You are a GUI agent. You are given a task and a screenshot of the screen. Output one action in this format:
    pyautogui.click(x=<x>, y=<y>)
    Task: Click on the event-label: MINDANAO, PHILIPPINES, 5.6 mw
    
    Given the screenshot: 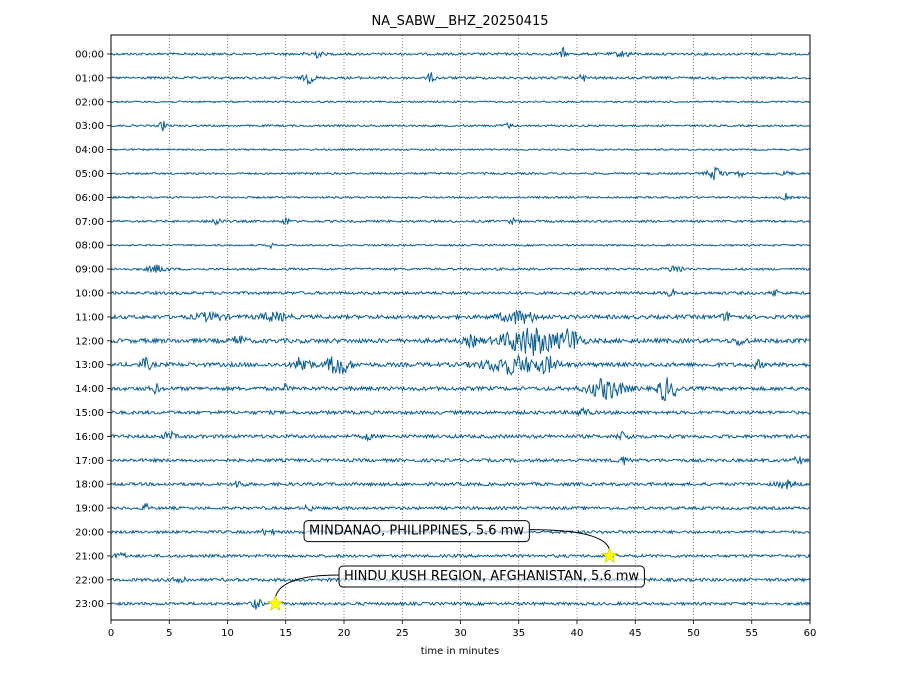 What is the action you would take?
    pyautogui.click(x=416, y=531)
    